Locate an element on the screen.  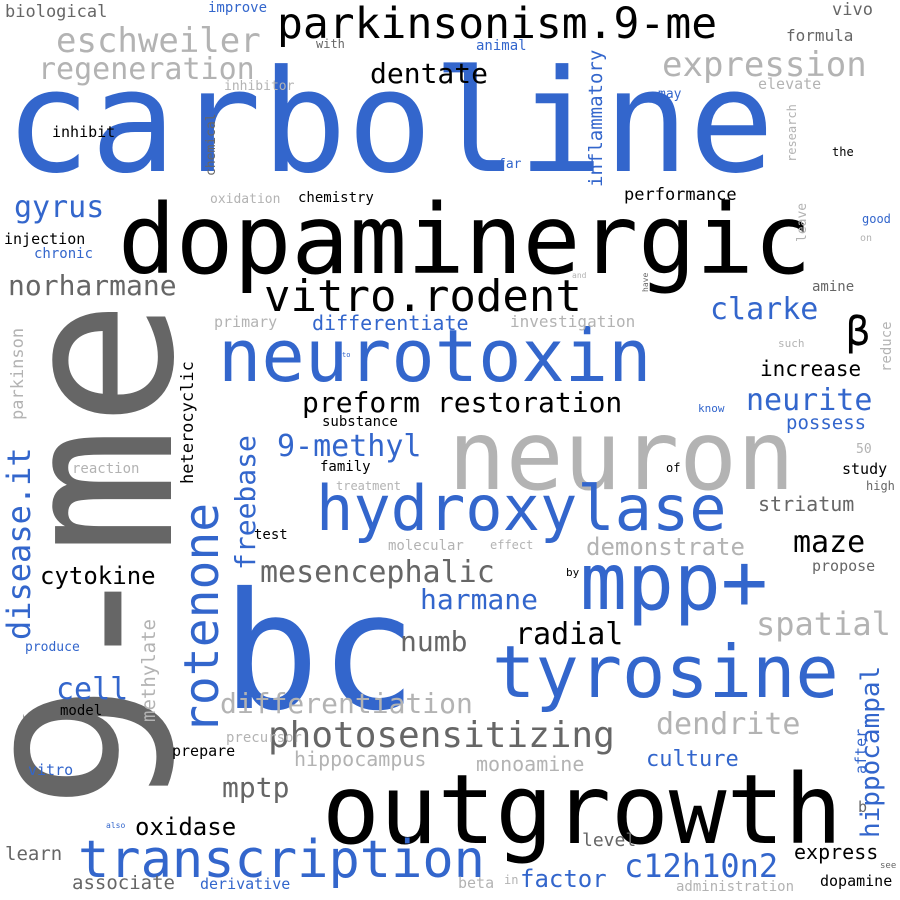
word-performance: performance is located at coordinates (680, 195).